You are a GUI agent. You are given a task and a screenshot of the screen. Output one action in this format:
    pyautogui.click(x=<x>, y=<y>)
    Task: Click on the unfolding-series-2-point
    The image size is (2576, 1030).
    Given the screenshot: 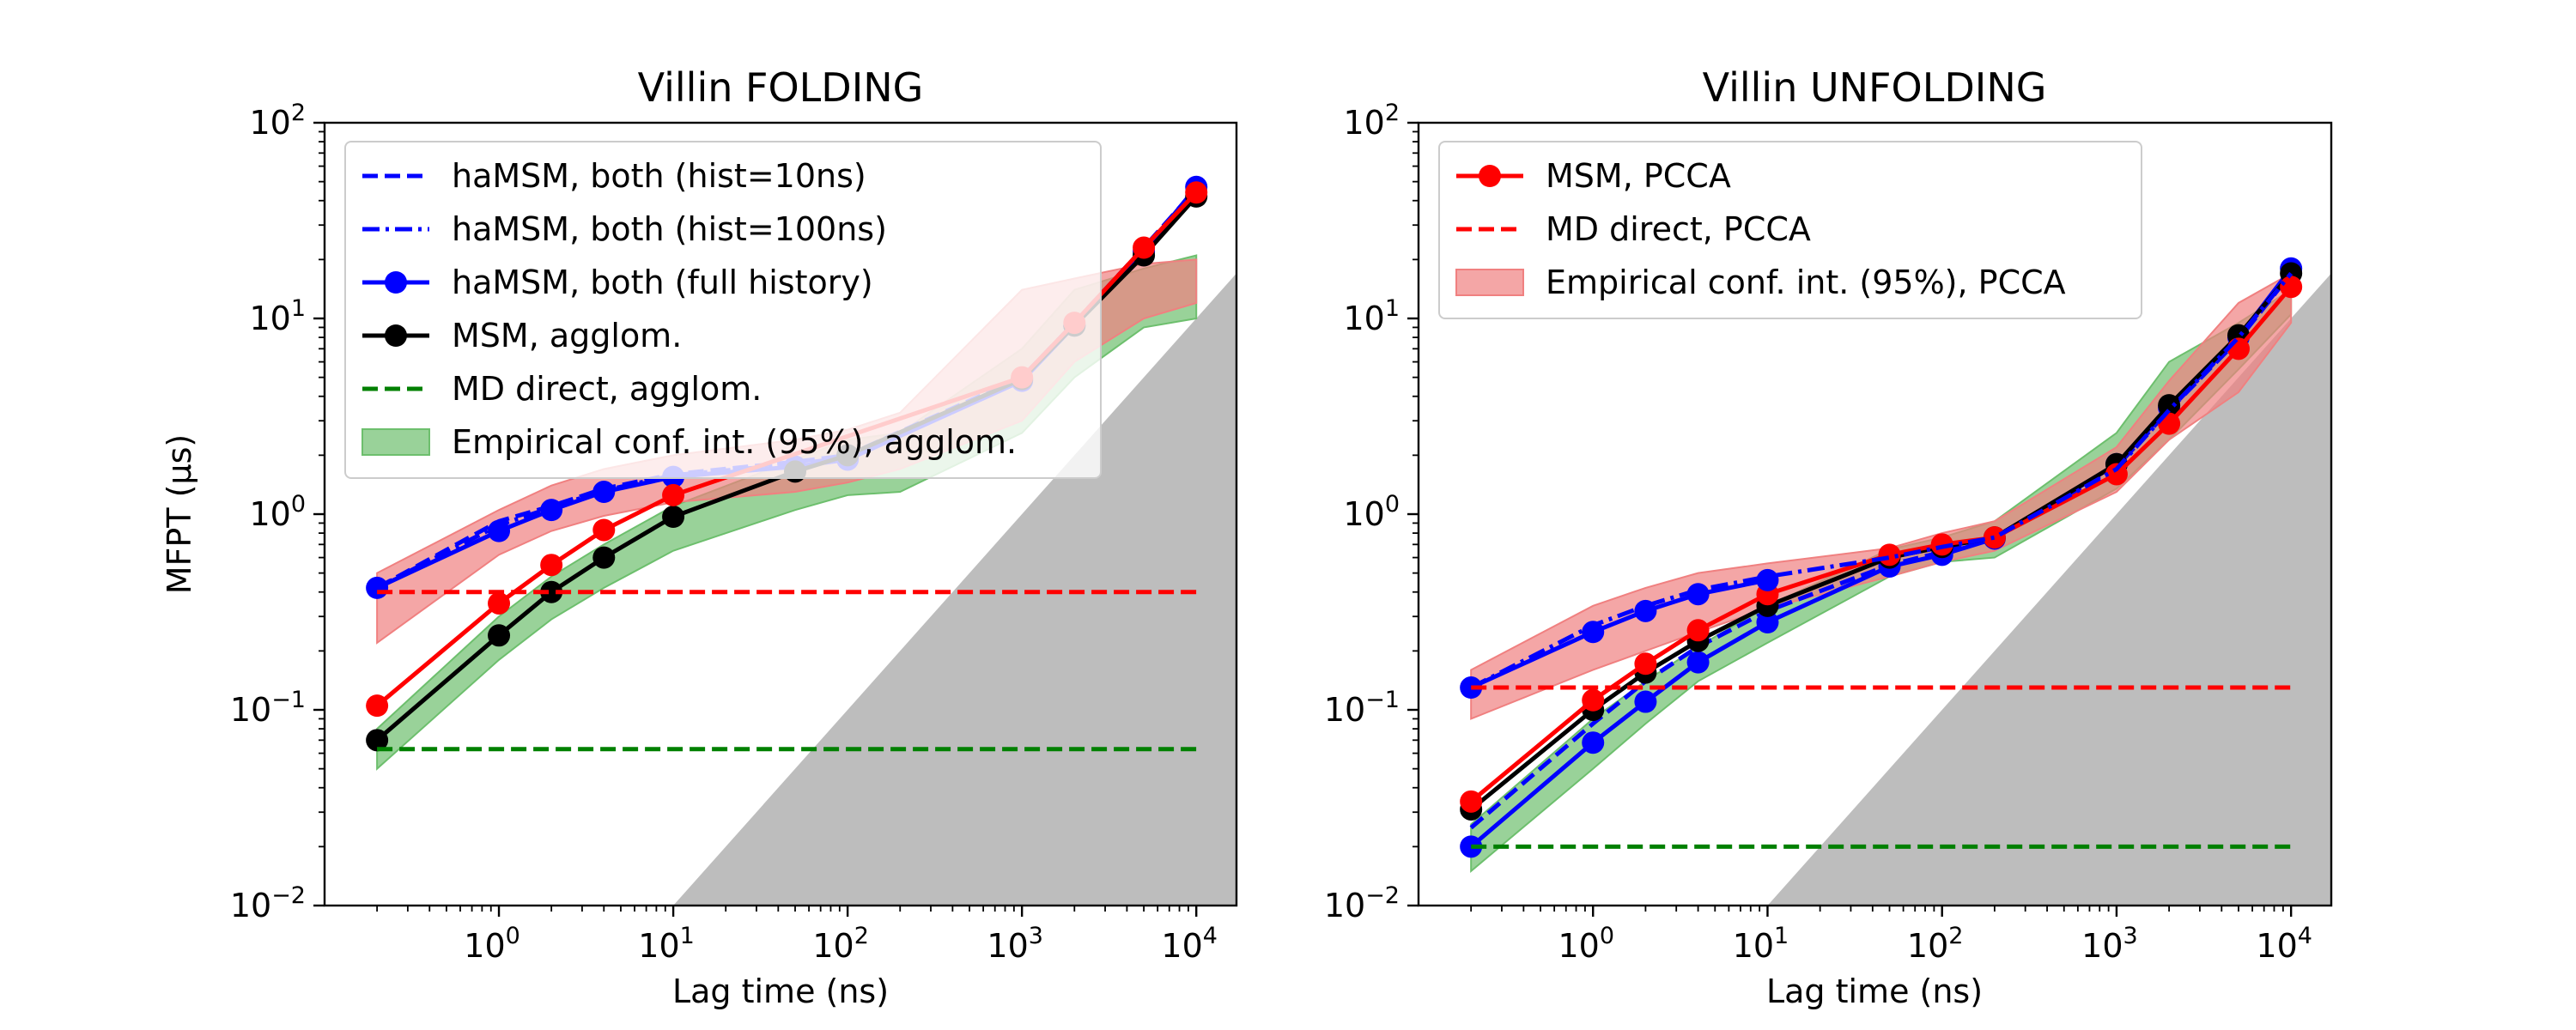 What is the action you would take?
    pyautogui.click(x=2170, y=405)
    